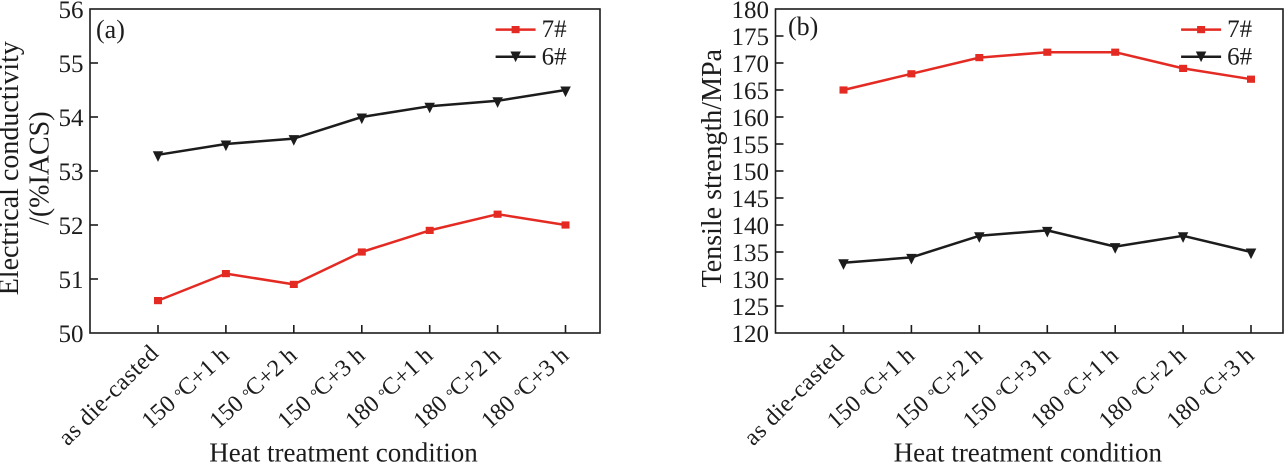 The image size is (1288, 464). I want to click on svg-text: Electrical conductivity, so click(12, 168).